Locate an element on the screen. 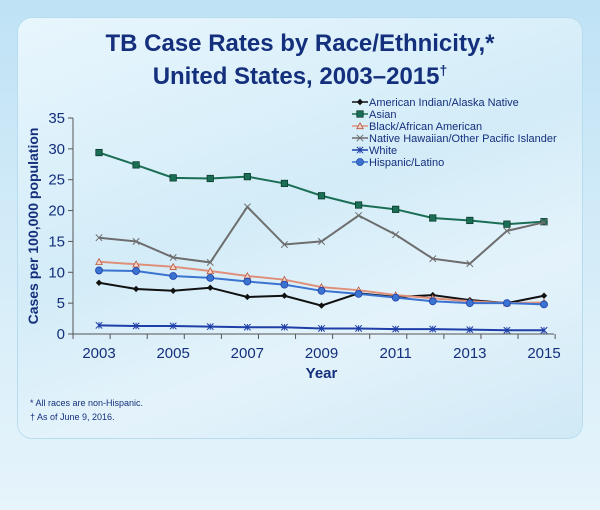 Image resolution: width=600 pixels, height=510 pixels. x-tick-label: 2013 is located at coordinates (469, 353).